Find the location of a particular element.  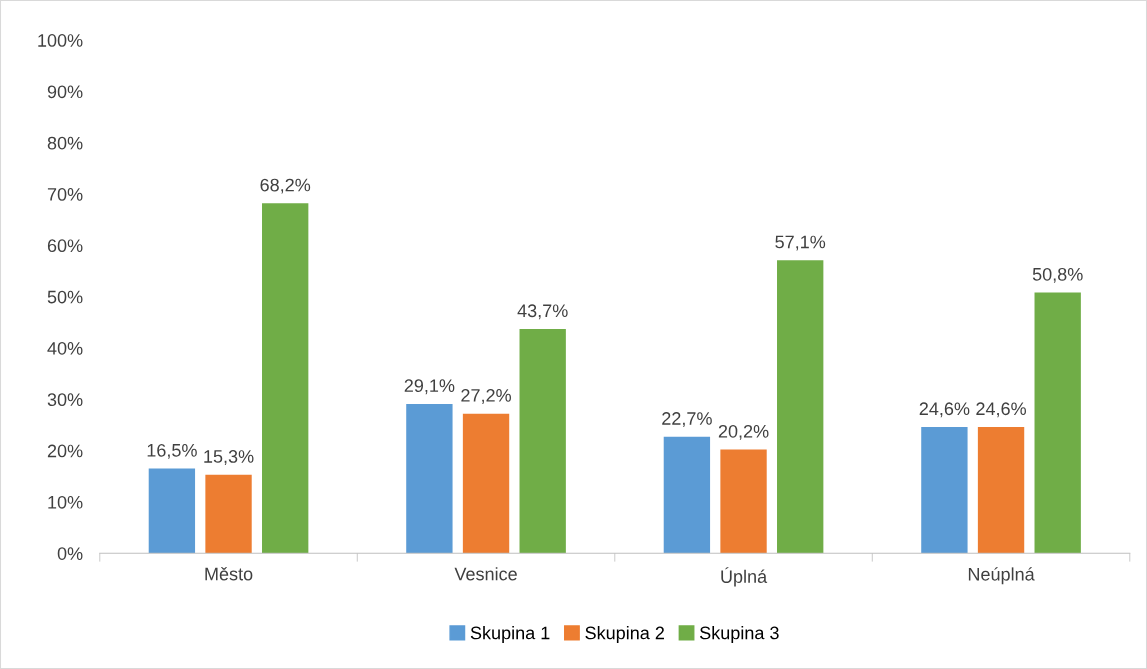

data-label: 57,1% is located at coordinates (800, 243).